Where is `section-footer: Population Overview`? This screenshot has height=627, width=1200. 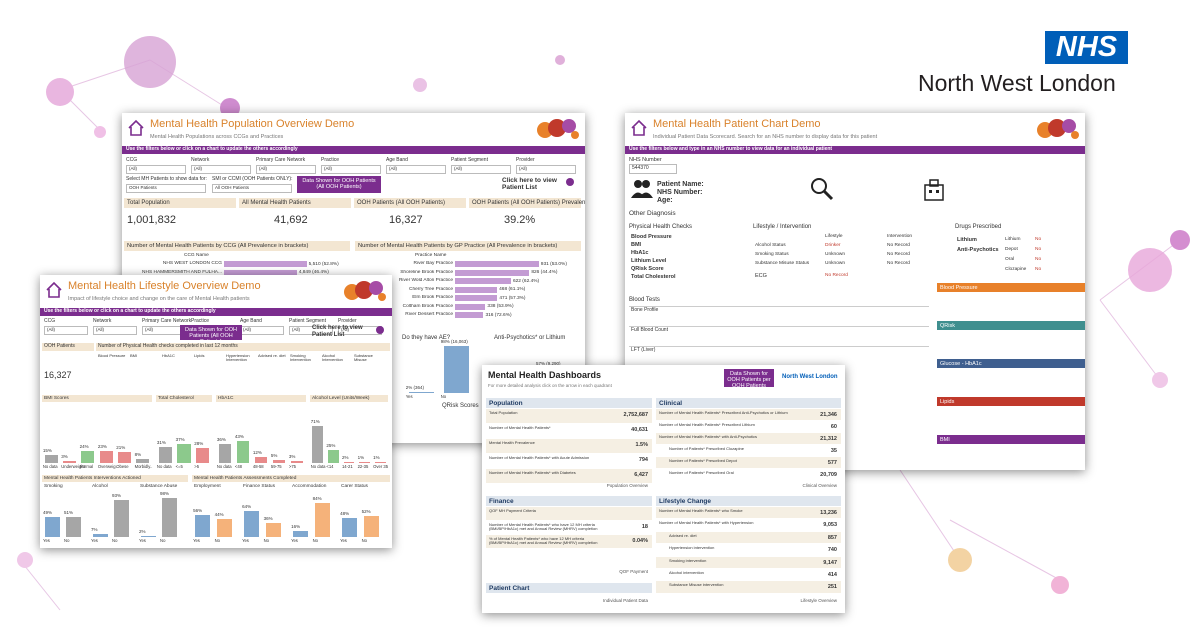
section-footer: Population Overview is located at coordinates (627, 485).